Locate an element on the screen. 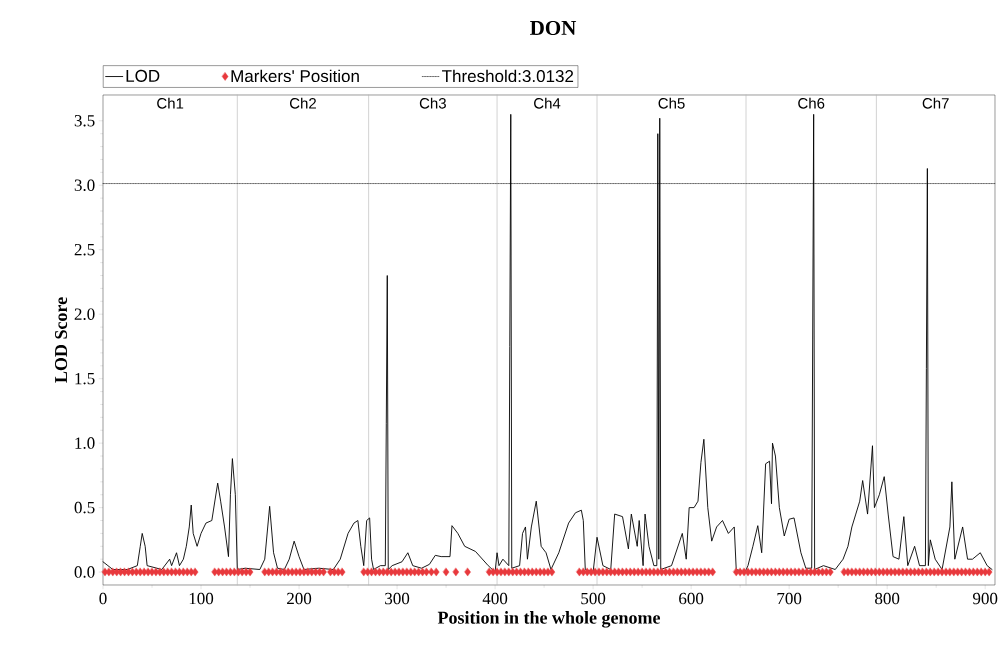 Image resolution: width=1003 pixels, height=652 pixels. chart-title: DON is located at coordinates (553, 28).